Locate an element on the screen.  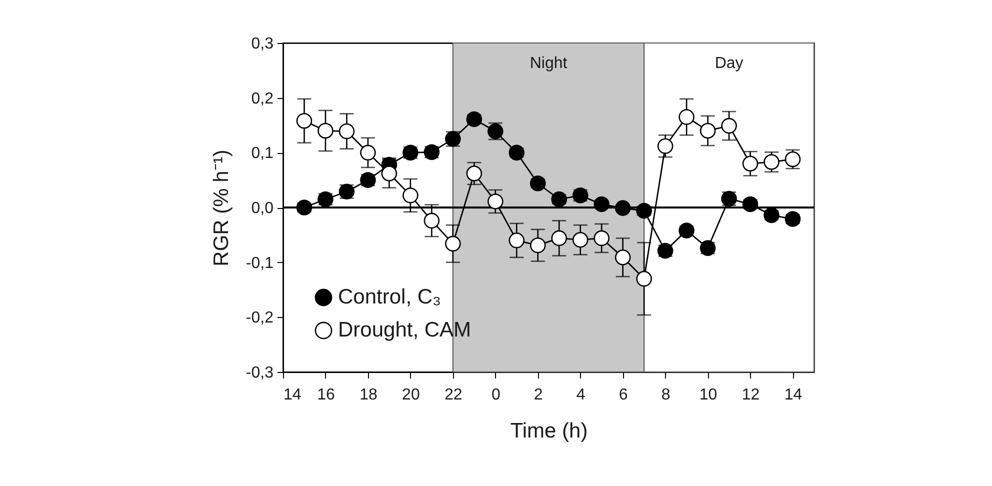
x-tick-label: 4 is located at coordinates (581, 395).